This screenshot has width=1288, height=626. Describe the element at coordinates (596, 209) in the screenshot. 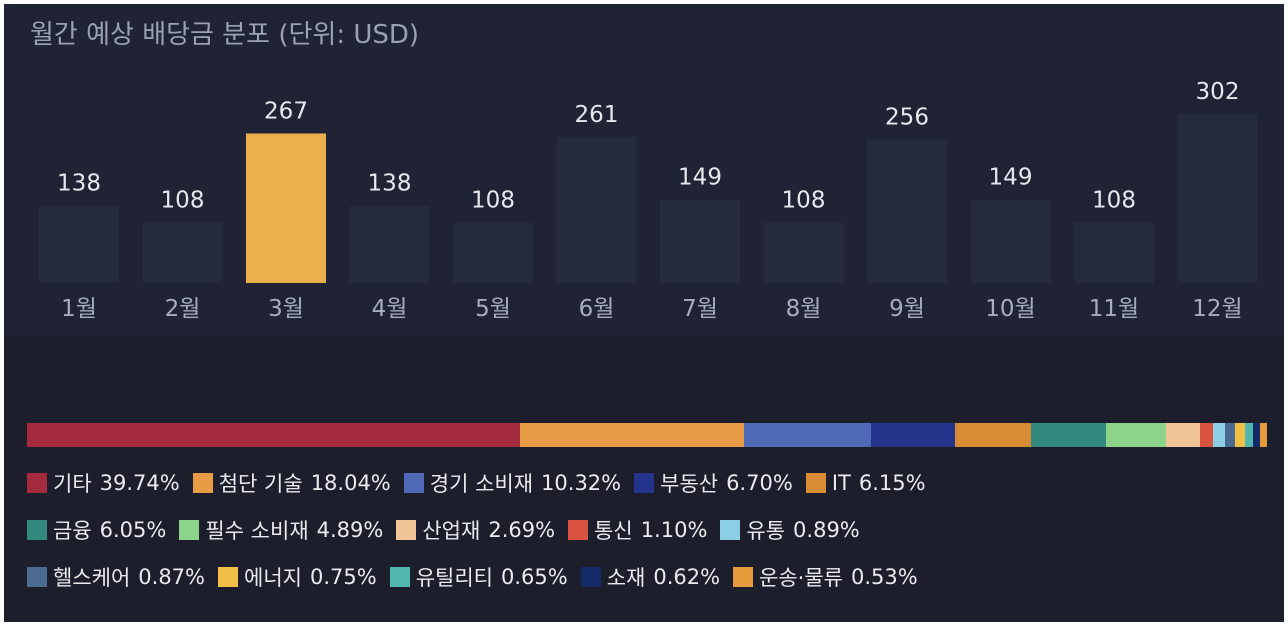

I see `bar-6월` at that location.